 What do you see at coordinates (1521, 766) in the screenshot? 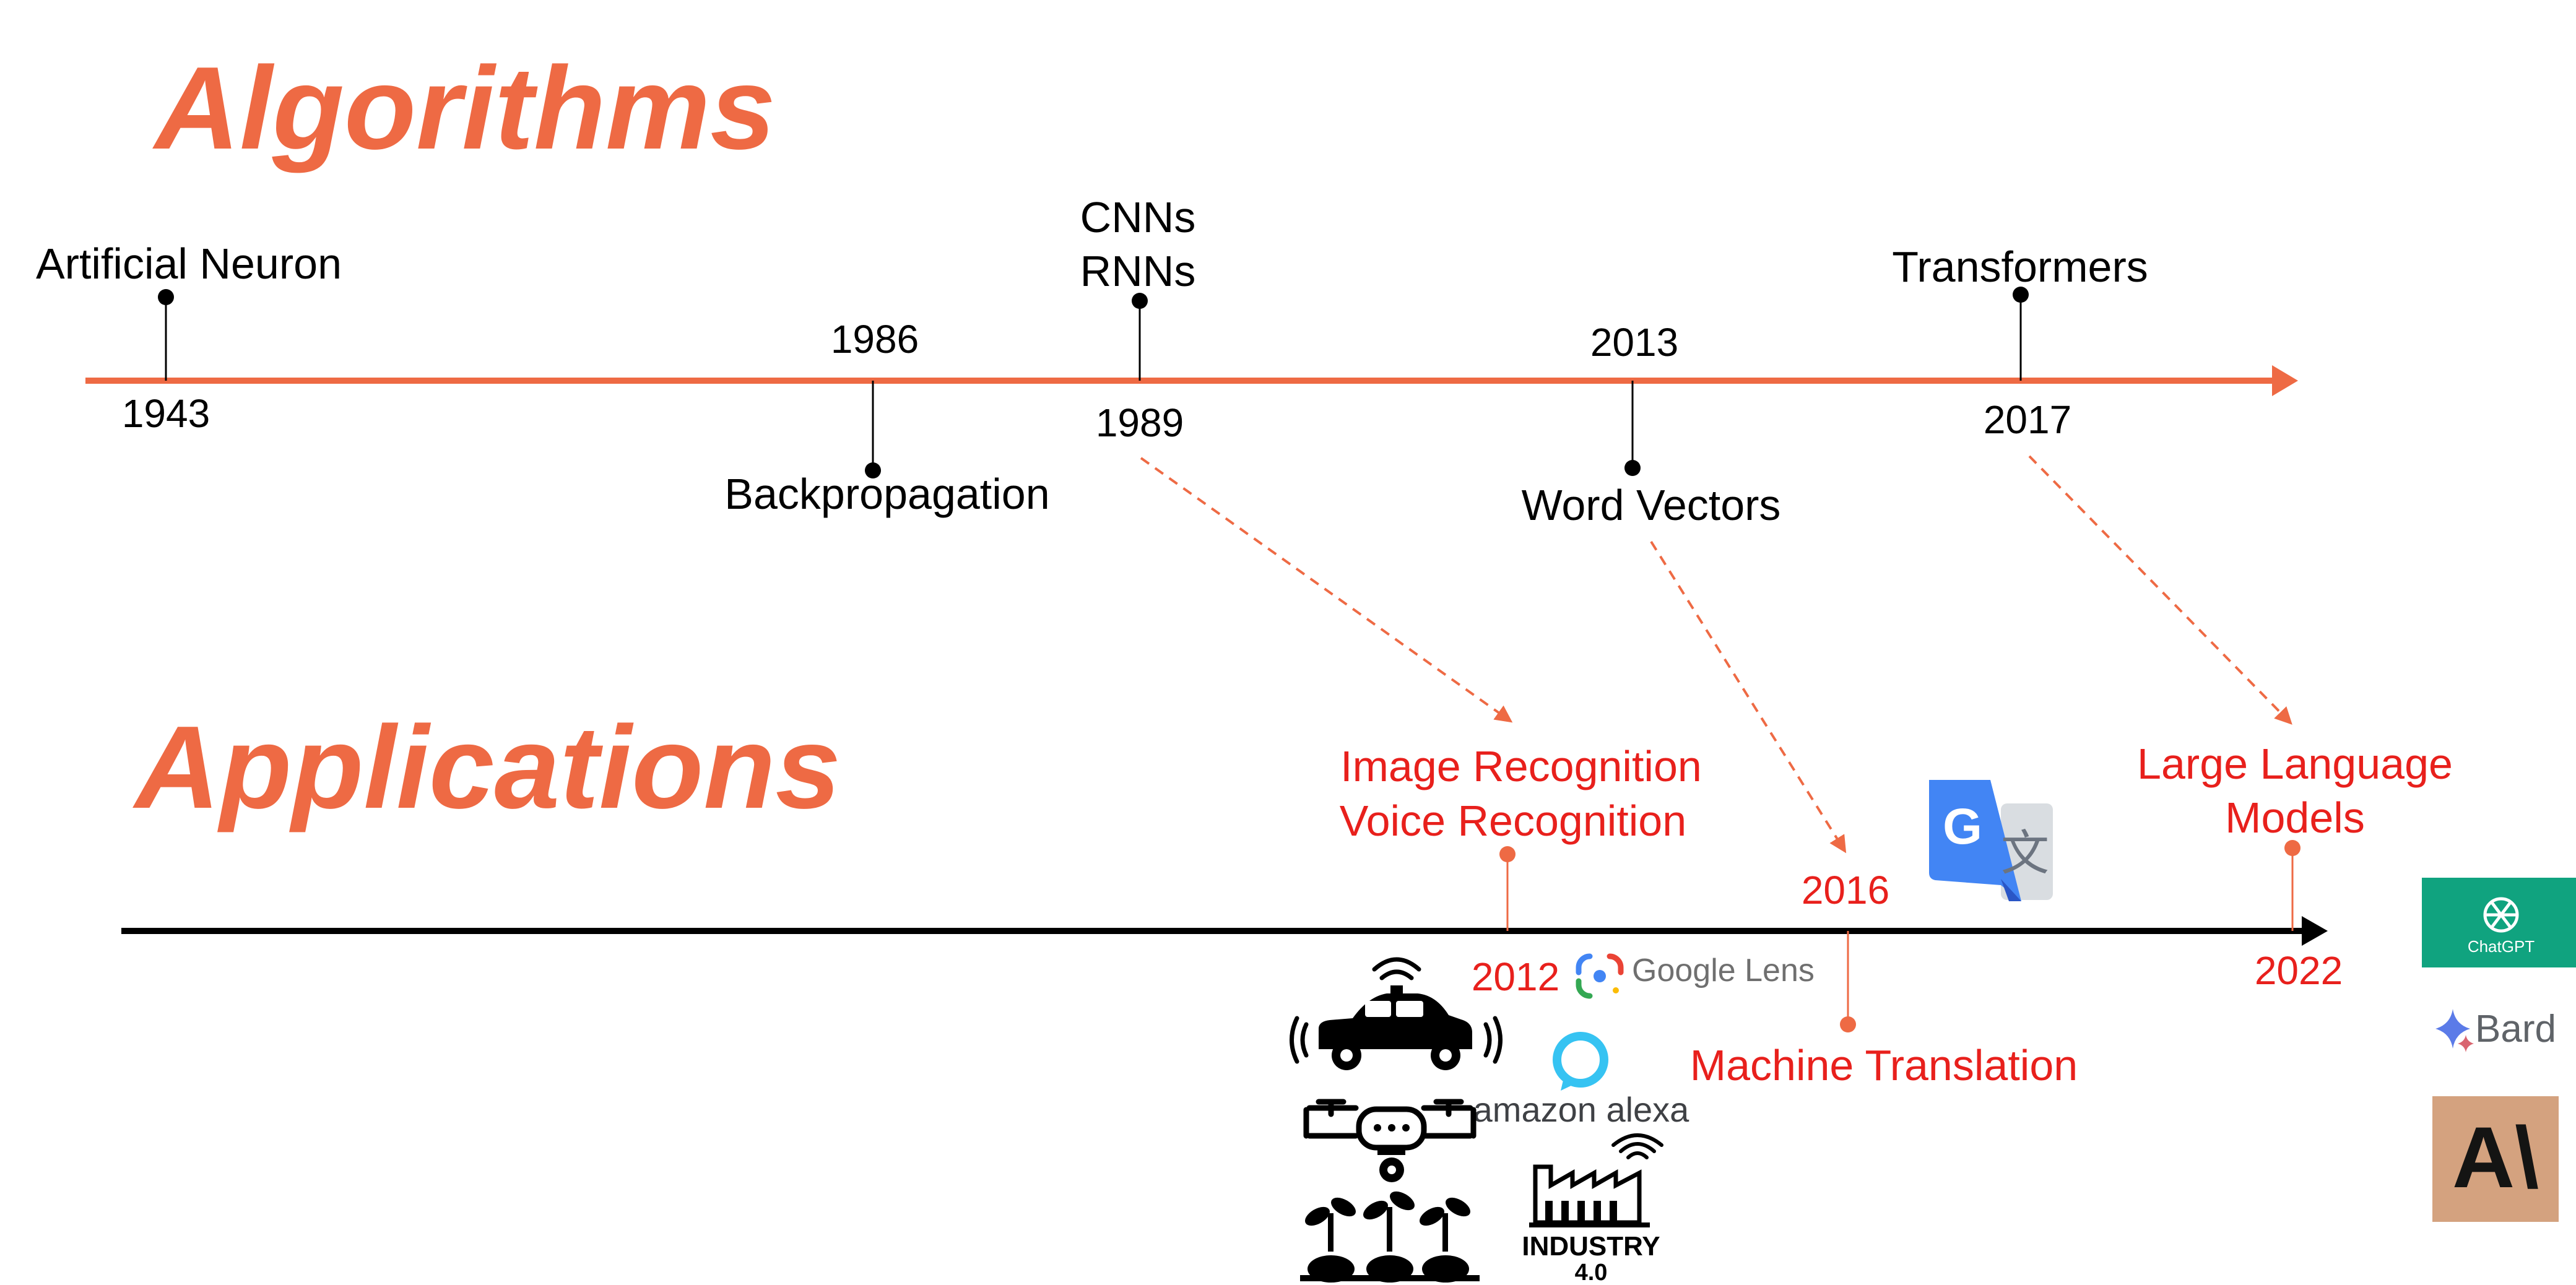
I see `app-label-image-recognition: Image Recognition` at bounding box center [1521, 766].